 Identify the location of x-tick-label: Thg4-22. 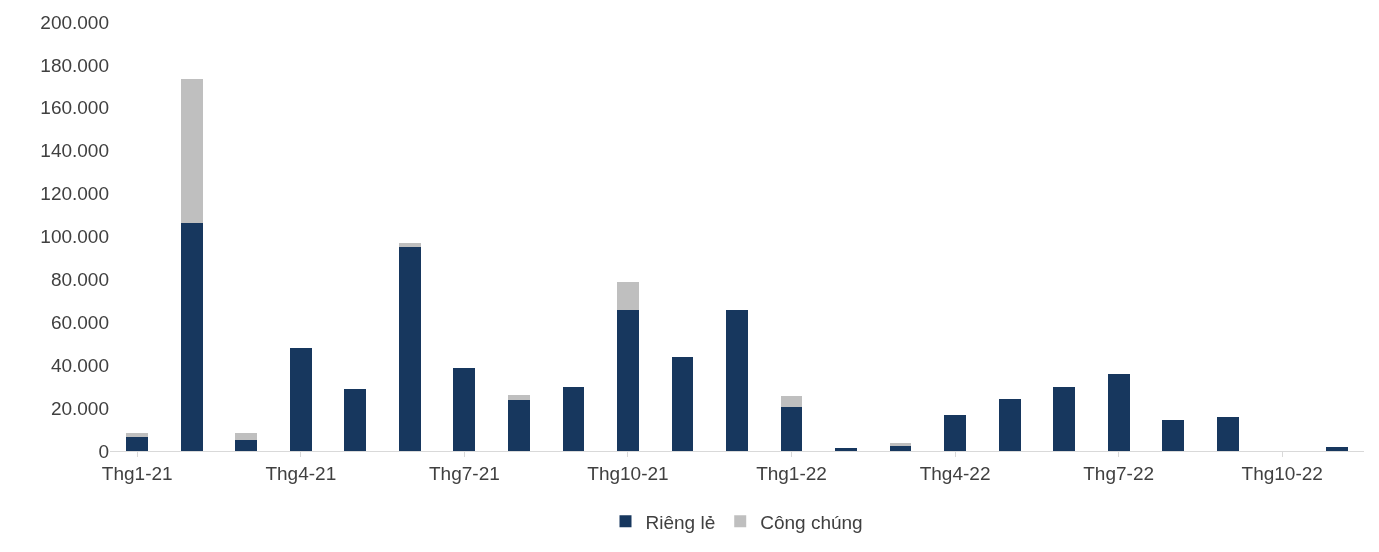
(955, 473).